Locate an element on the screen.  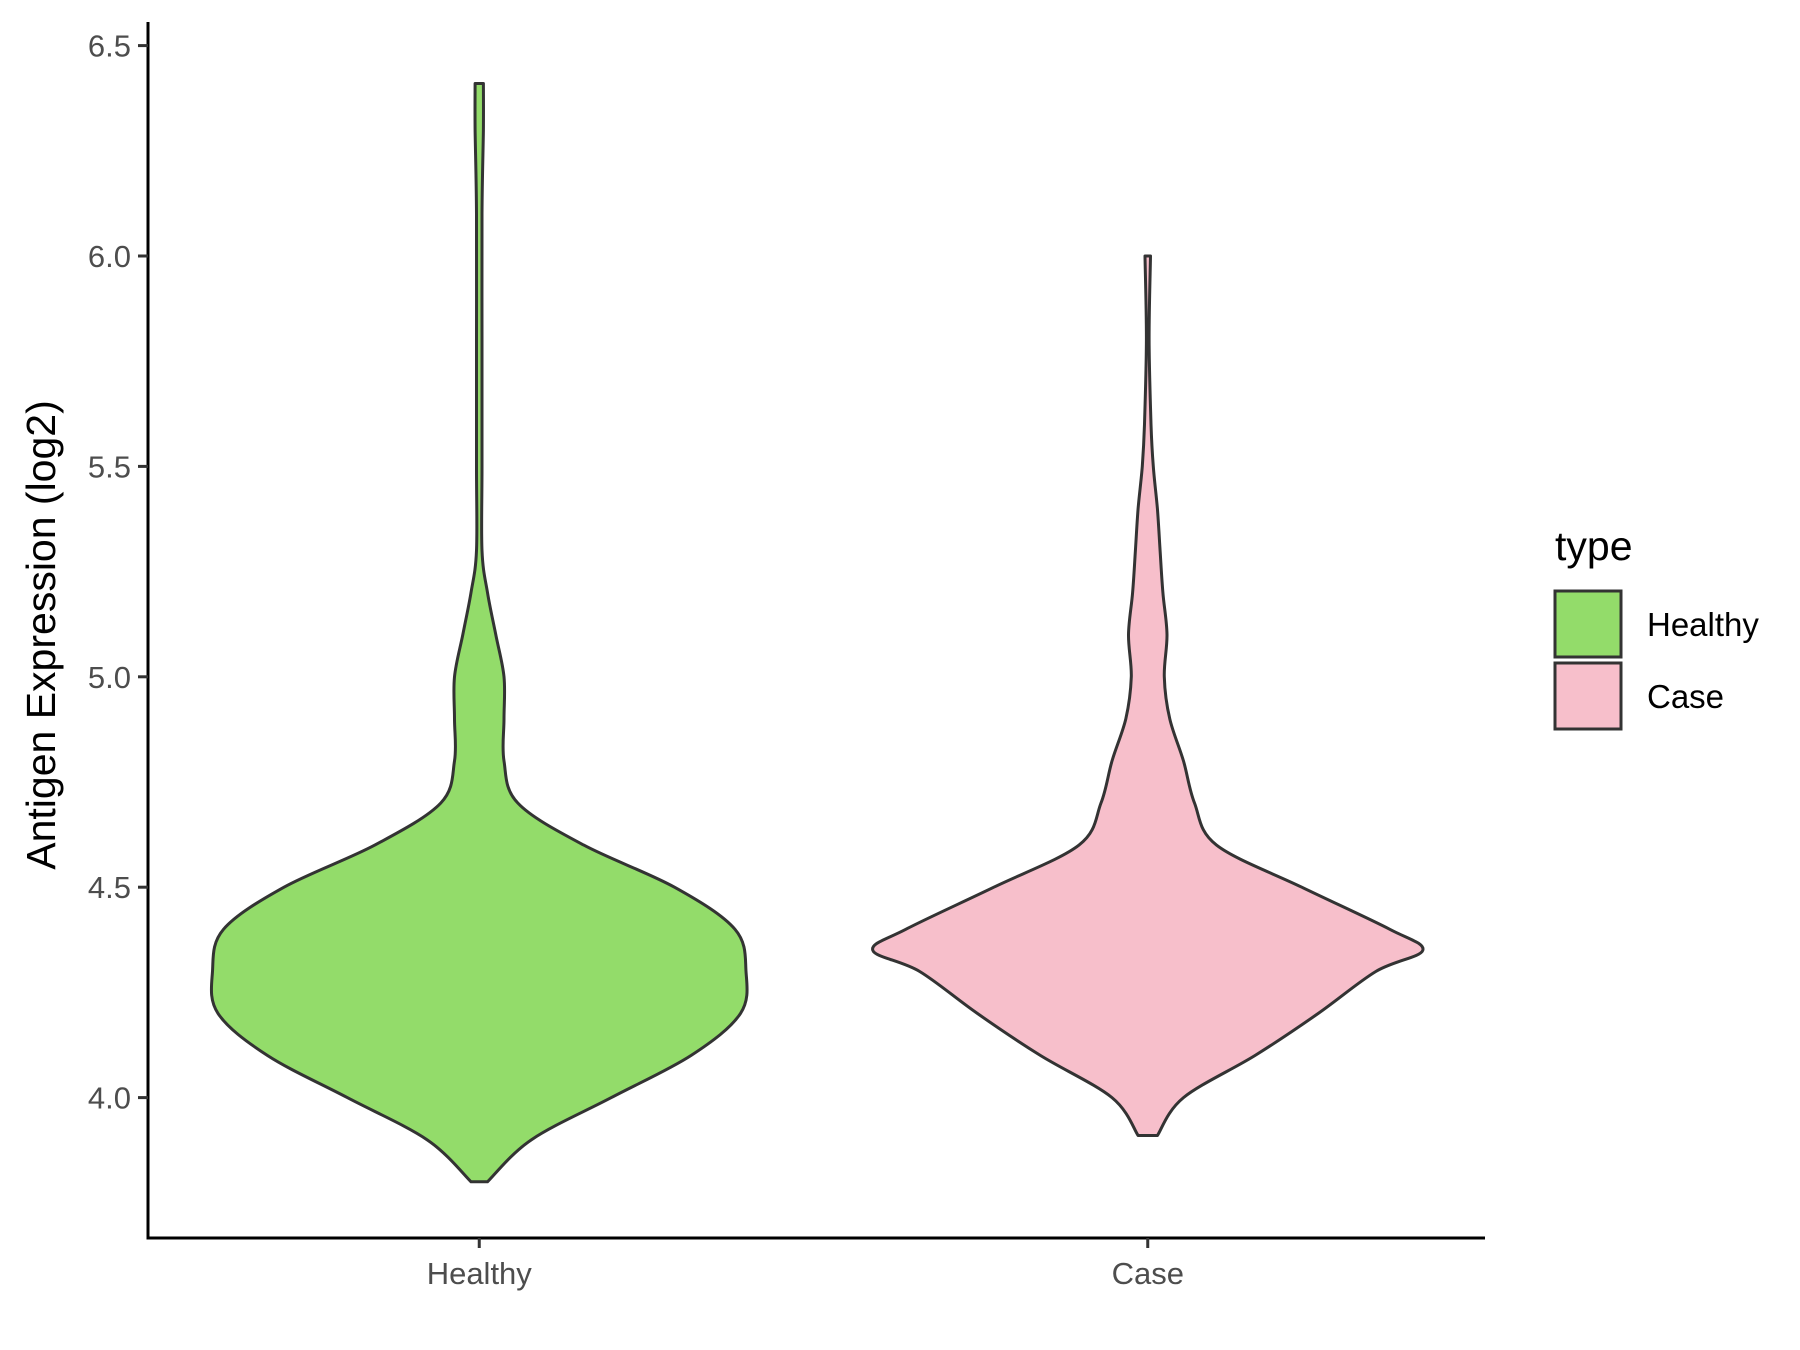
y-tick-label: 5.0 is located at coordinates (109, 677).